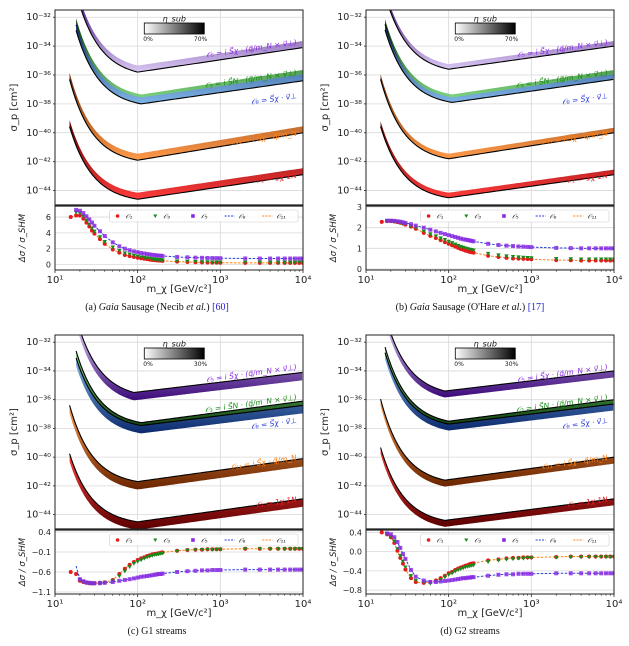  Describe the element at coordinates (48, 249) in the screenshot. I see `ratio-y-tick-label: 2` at that location.